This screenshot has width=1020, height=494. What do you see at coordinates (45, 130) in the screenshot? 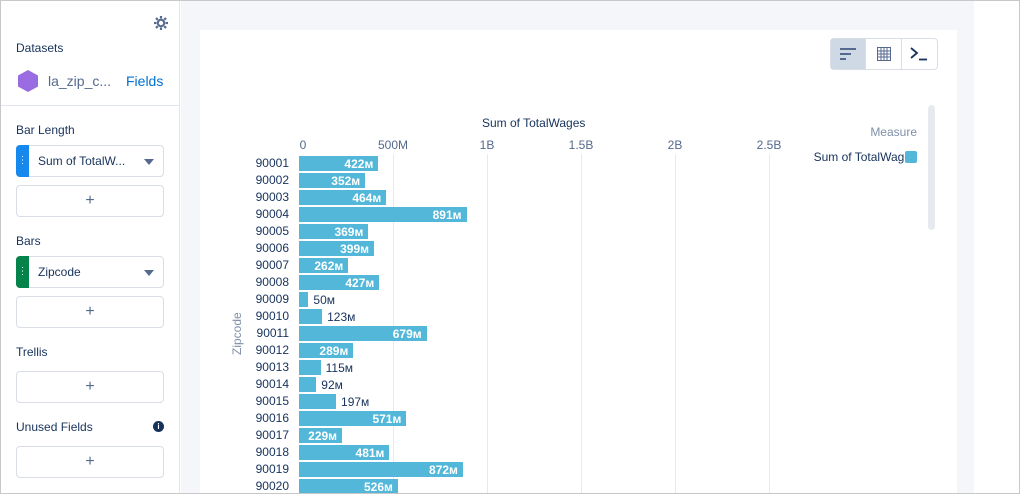
I see `bar-length-title: Bar Length` at bounding box center [45, 130].